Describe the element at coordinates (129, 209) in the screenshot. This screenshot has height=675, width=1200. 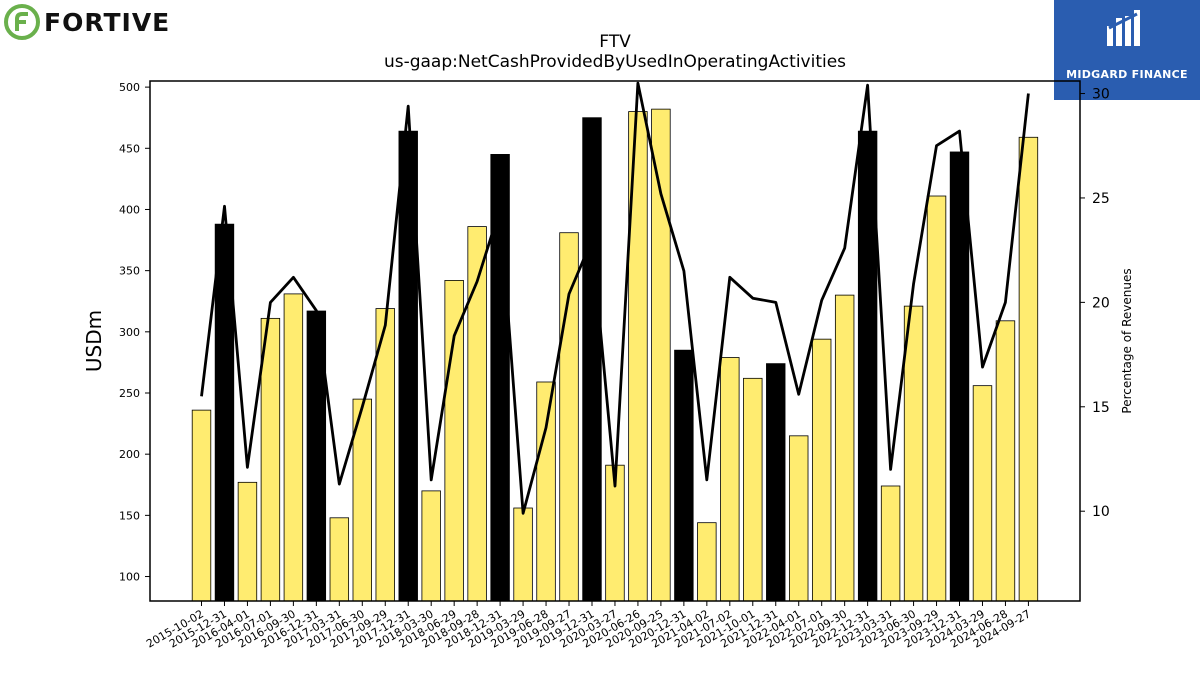
I see `y-tick-label: 400` at that location.